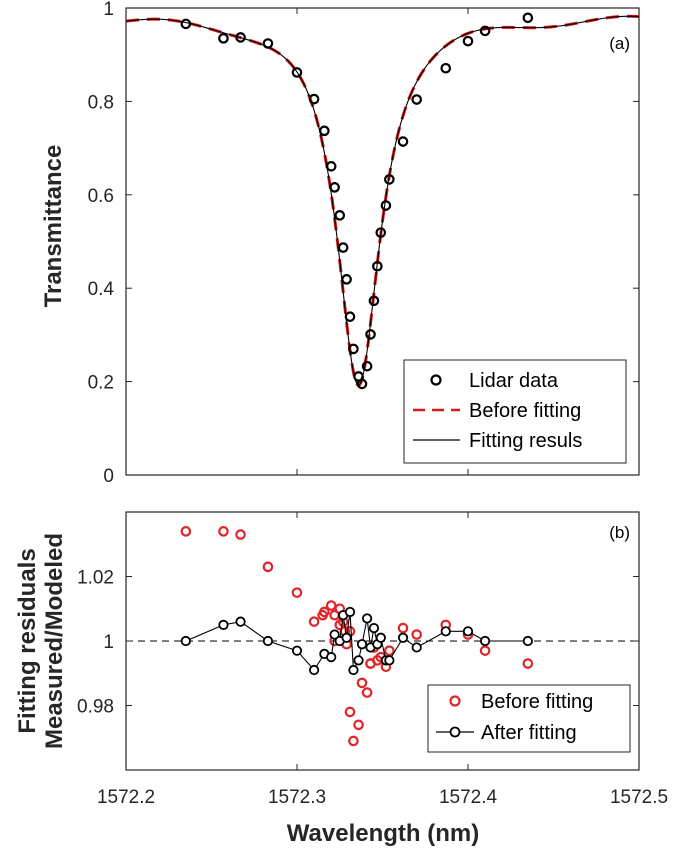  What do you see at coordinates (108, 476) in the screenshot?
I see `panel-a-y-tick-label-0: 0` at bounding box center [108, 476].